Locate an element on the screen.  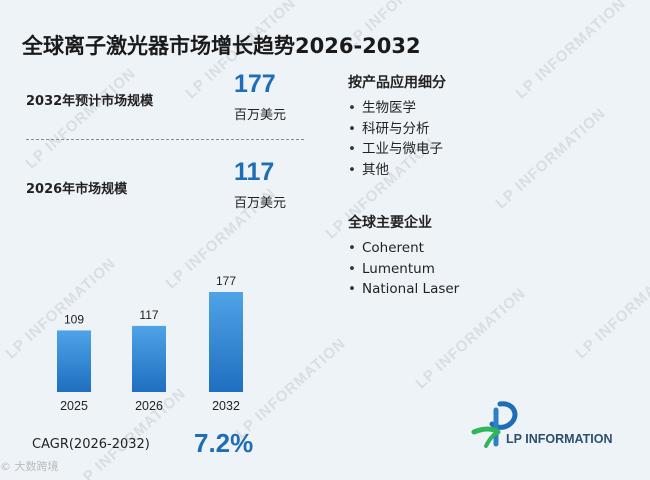
companies-heading: 全球主要企业 is located at coordinates (390, 223).